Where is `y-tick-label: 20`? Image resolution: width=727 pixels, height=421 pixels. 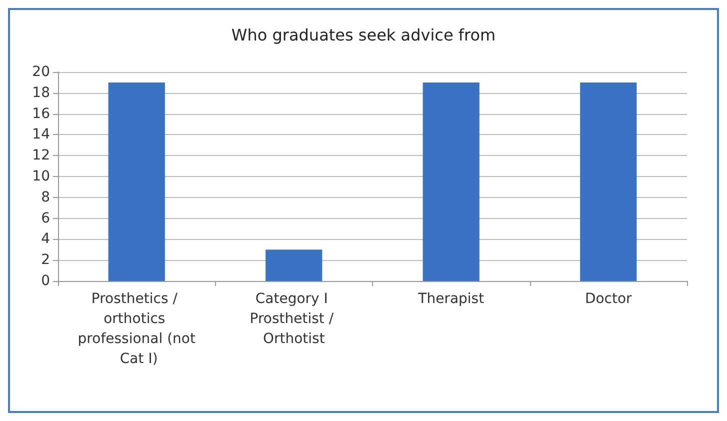 y-tick-label: 20 is located at coordinates (41, 72).